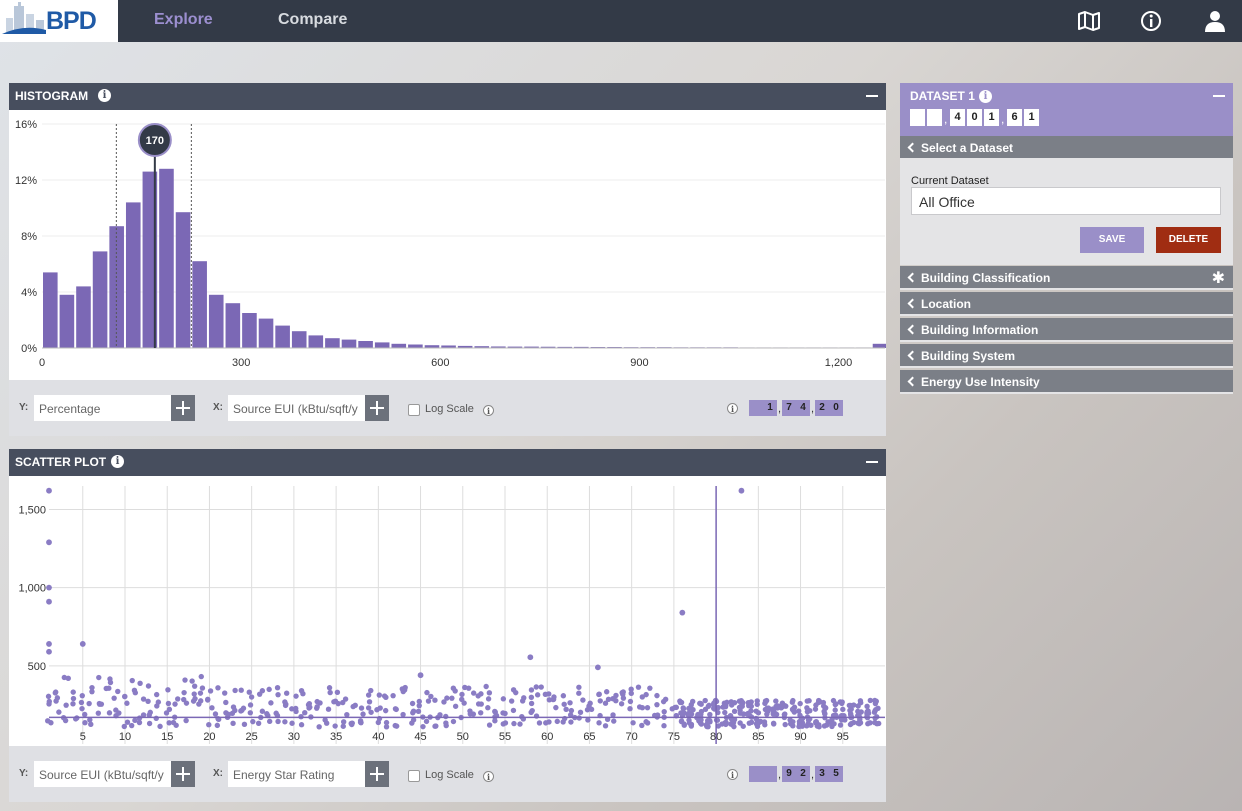 This screenshot has height=811, width=1242. Describe the element at coordinates (1188, 240) in the screenshot. I see `delete-button: DELETE` at that location.